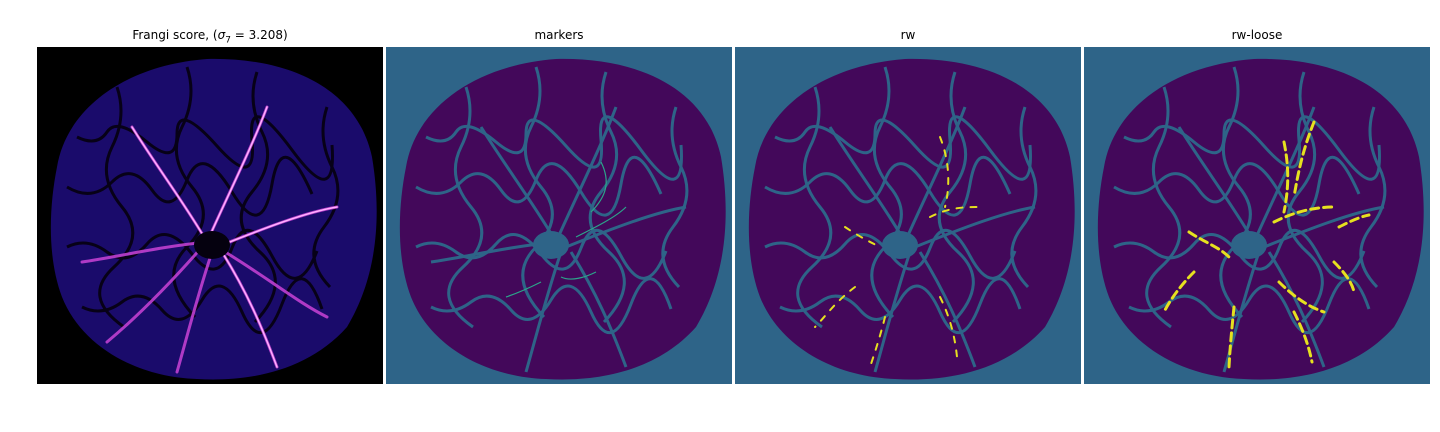 This screenshot has width=1440, height=432. Describe the element at coordinates (1257, 35) in the screenshot. I see `panel-title-rw-loose: rw-loose` at that location.